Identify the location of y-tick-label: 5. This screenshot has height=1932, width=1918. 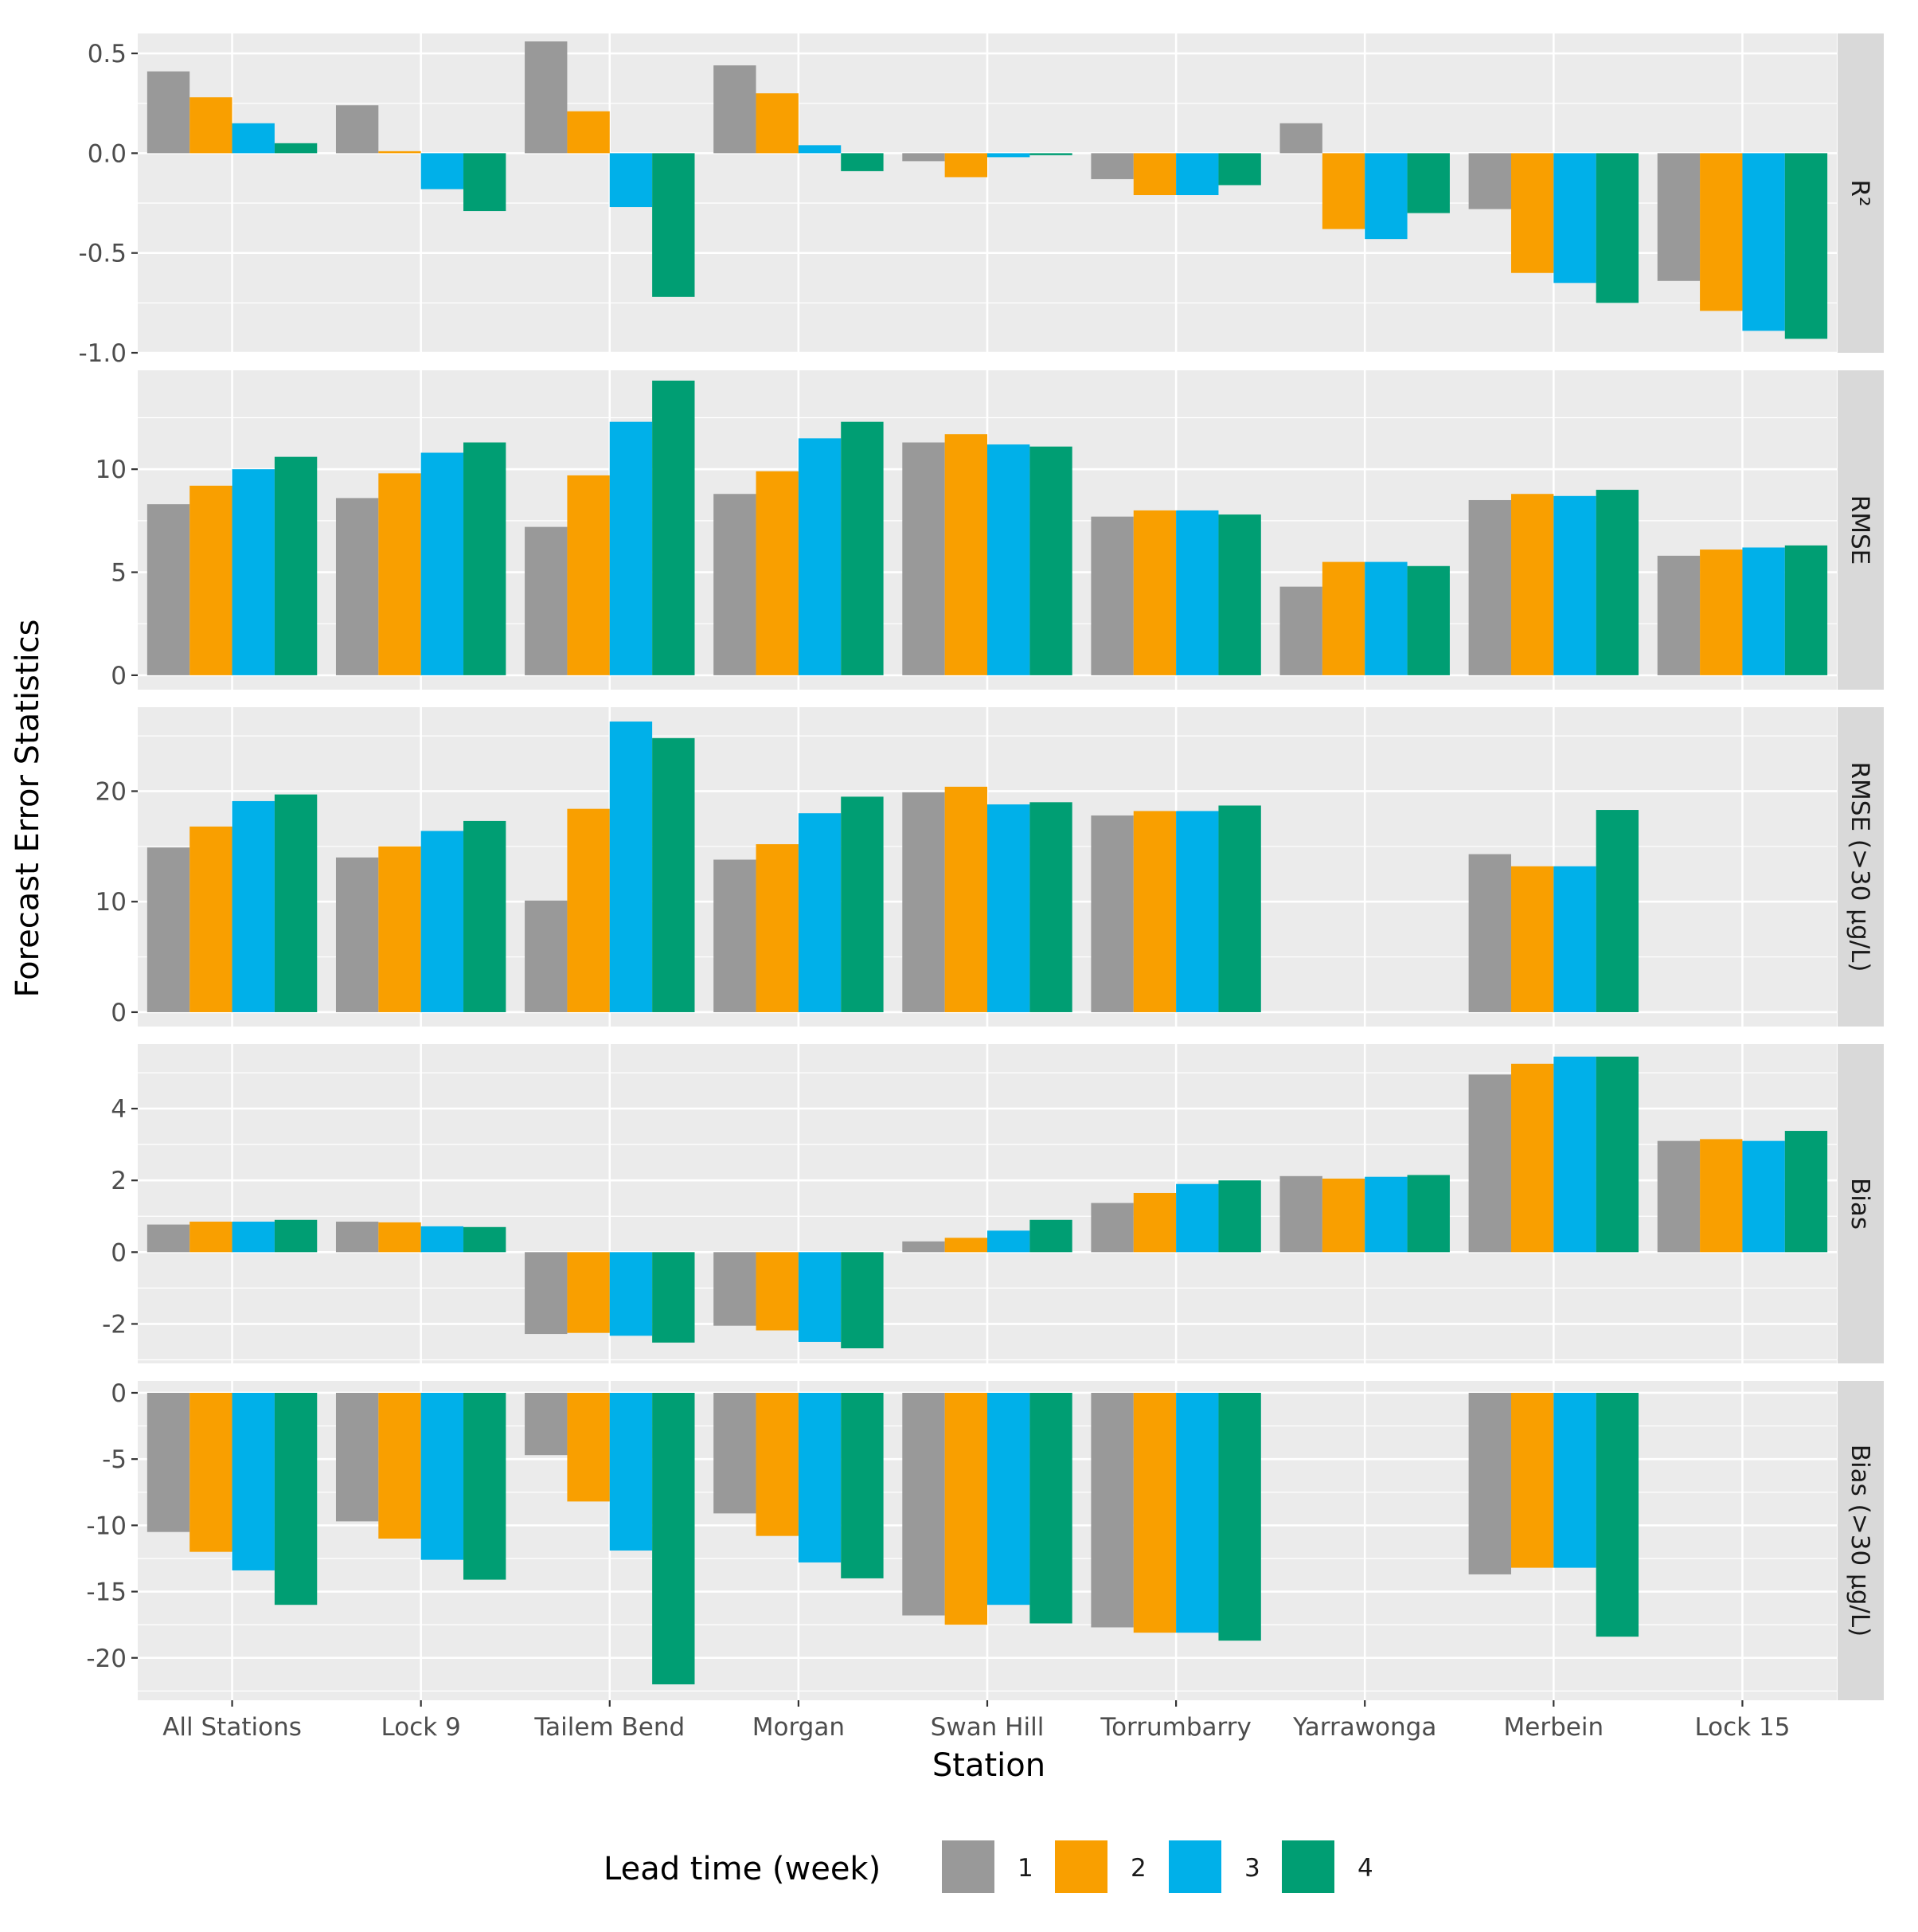
(119, 573).